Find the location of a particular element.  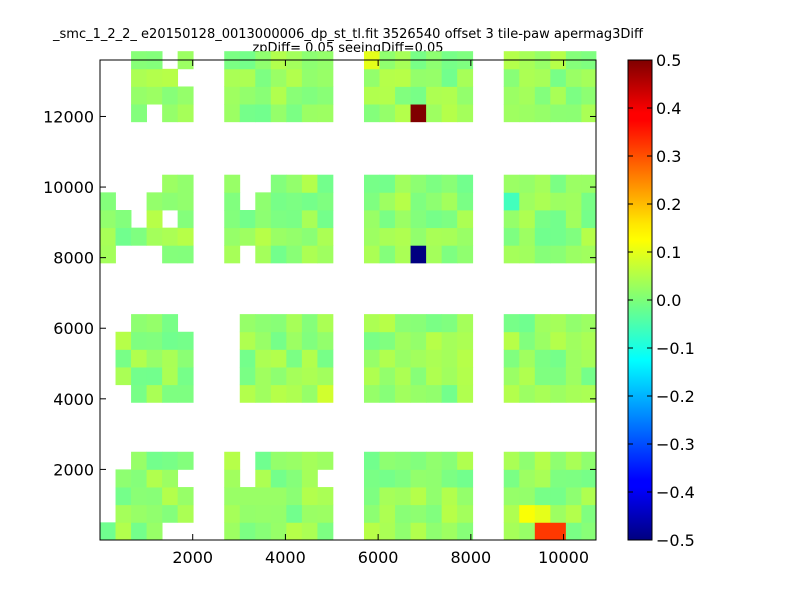

x-tick-label: 6000 is located at coordinates (378, 557).